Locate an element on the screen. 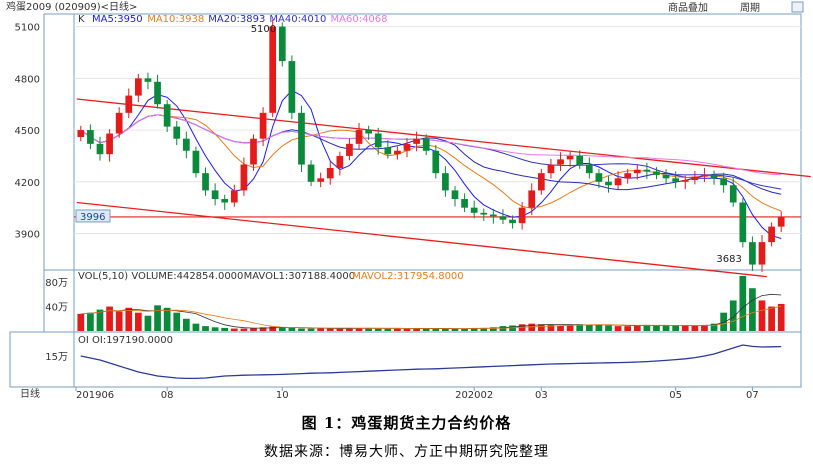 The height and width of the screenshot is (471, 813). volume-tick-label: 80万 is located at coordinates (56, 283).